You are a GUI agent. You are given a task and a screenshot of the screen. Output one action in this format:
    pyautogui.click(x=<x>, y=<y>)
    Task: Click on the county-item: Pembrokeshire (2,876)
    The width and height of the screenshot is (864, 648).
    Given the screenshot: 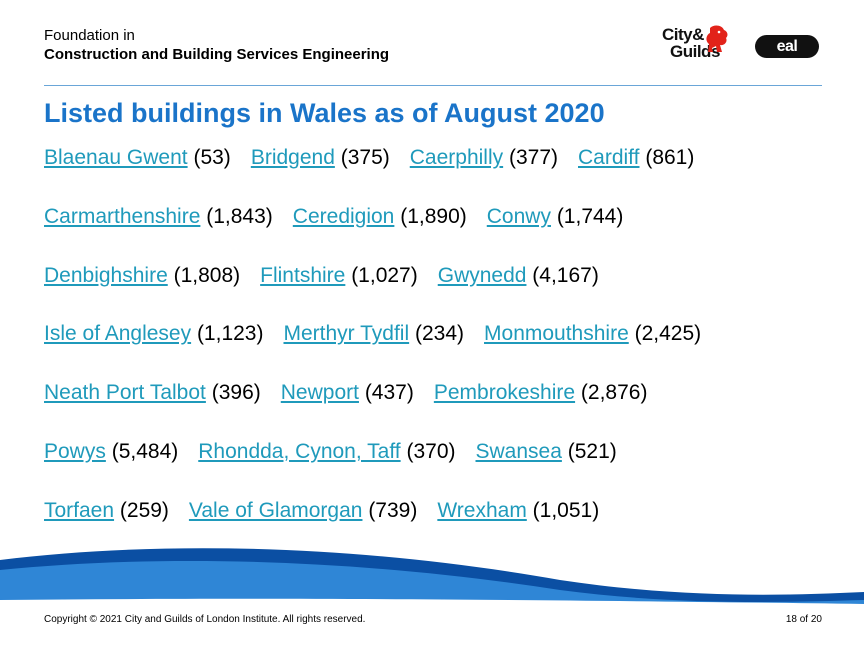 What is the action you would take?
    pyautogui.click(x=541, y=393)
    